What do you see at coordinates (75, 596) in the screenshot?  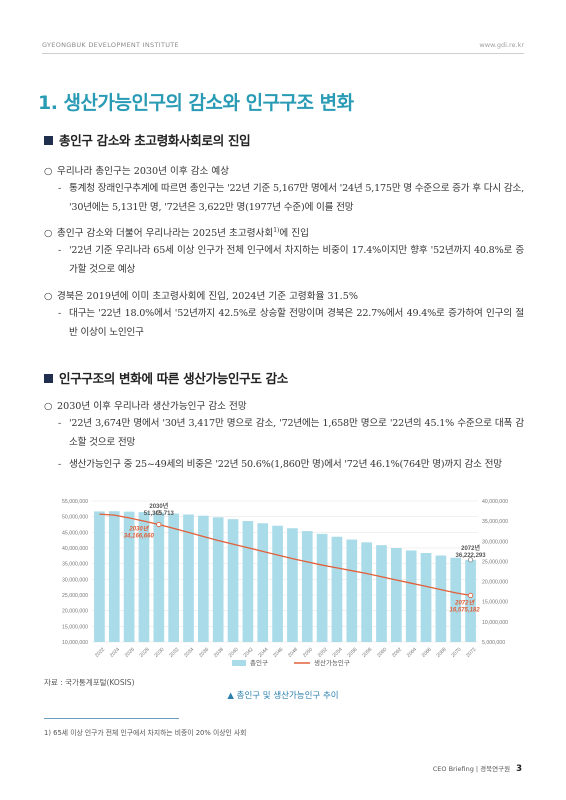 I see `y-left-tick-label: 25,000,000` at bounding box center [75, 596].